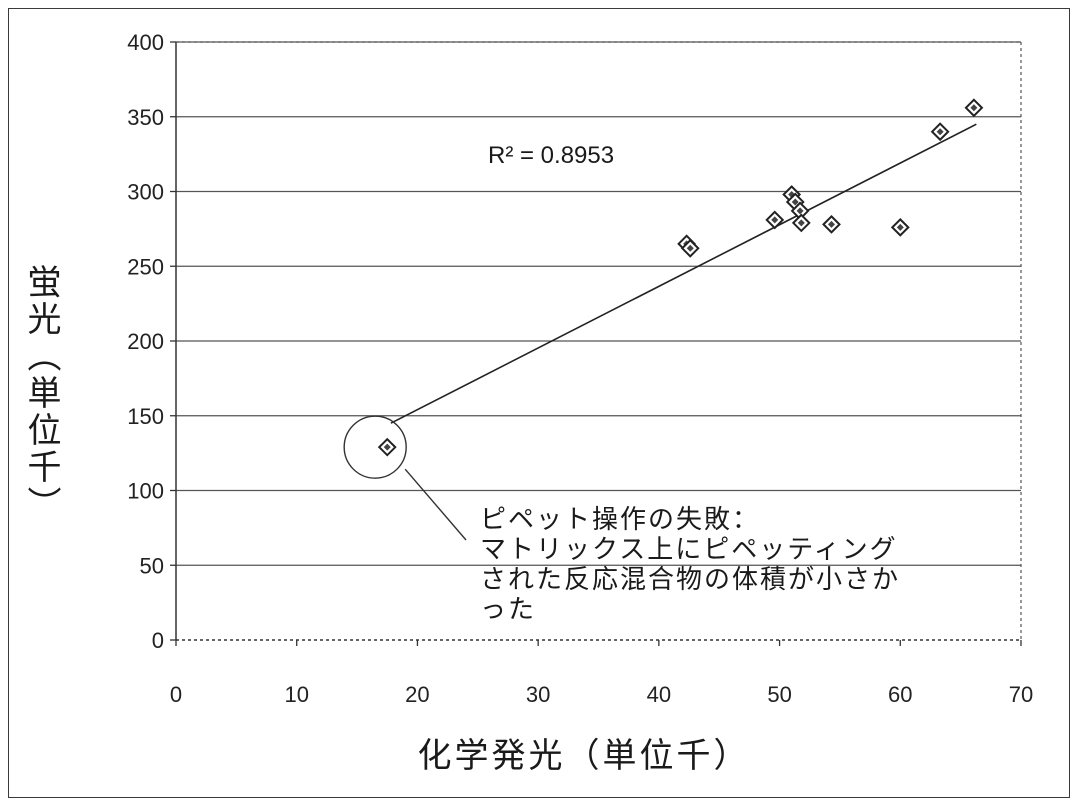  I want to click on x-tick-label: 10, so click(296, 694).